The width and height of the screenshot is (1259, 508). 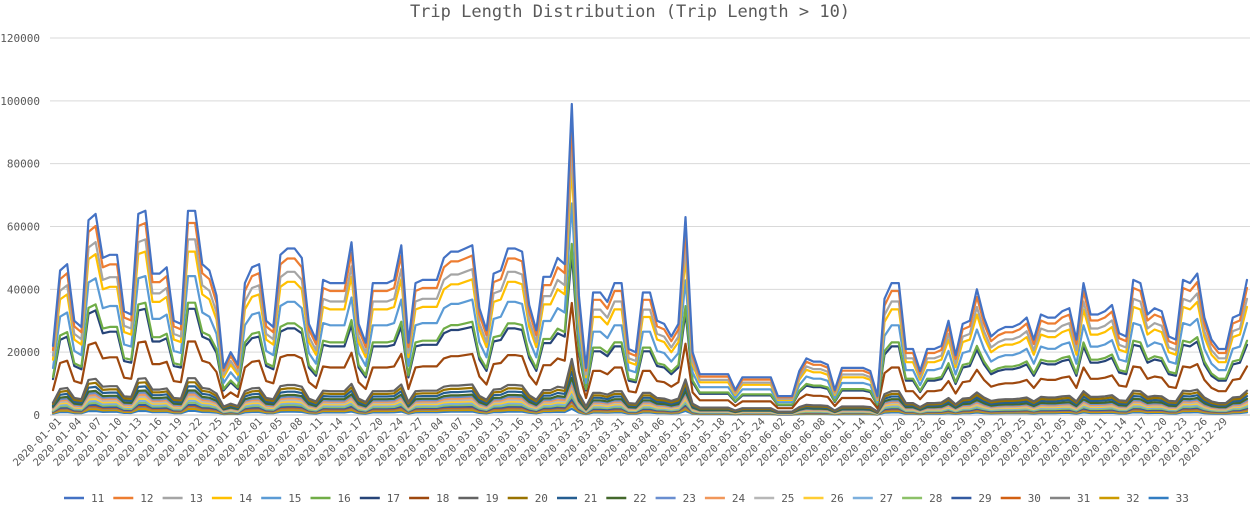 What do you see at coordinates (1083, 498) in the screenshot?
I see `legend-label-31: 31` at bounding box center [1083, 498].